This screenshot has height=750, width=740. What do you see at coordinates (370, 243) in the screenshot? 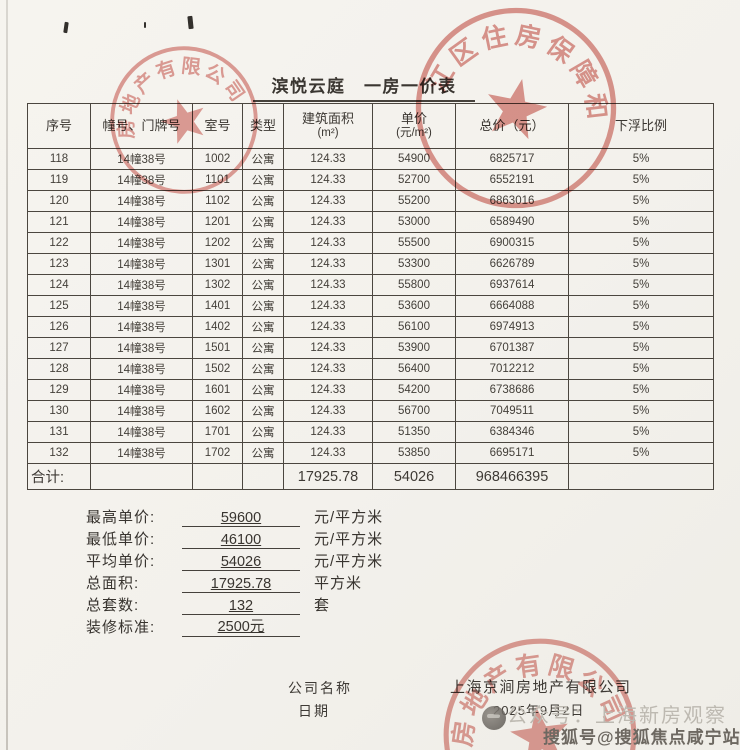
I see `table-row: 122 14幢38号 1202 公寓 124.33 55500 6900315 5%` at bounding box center [370, 243].